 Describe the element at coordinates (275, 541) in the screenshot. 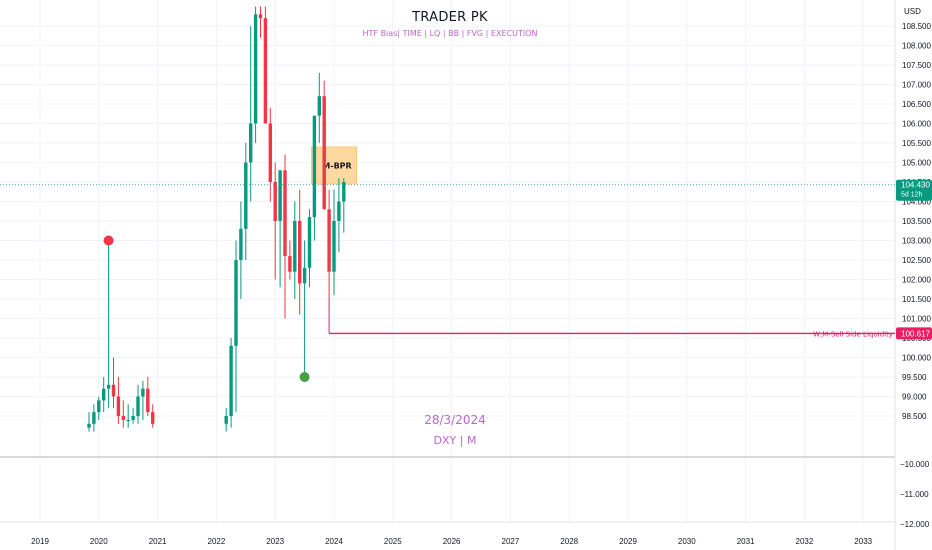

I see `time-tick-label: 2023` at that location.